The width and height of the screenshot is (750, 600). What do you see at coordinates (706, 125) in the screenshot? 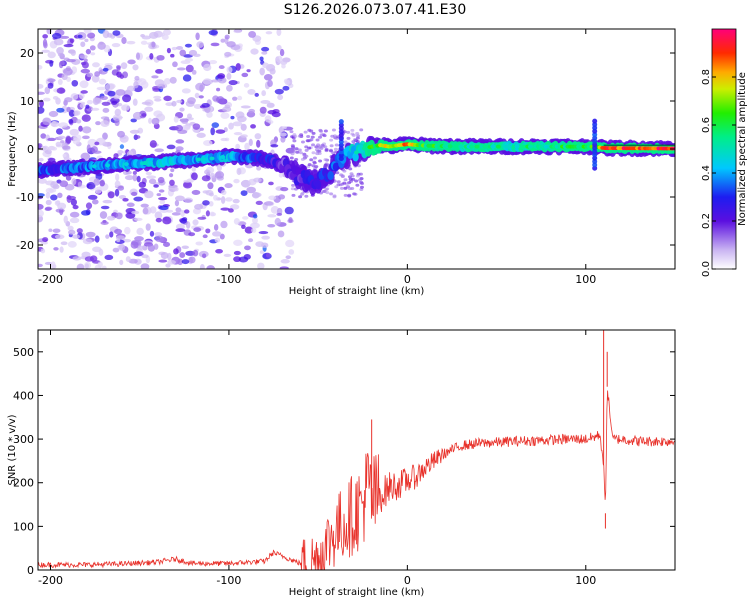
I see `colorbar-tick-label: 0.6` at bounding box center [706, 125].